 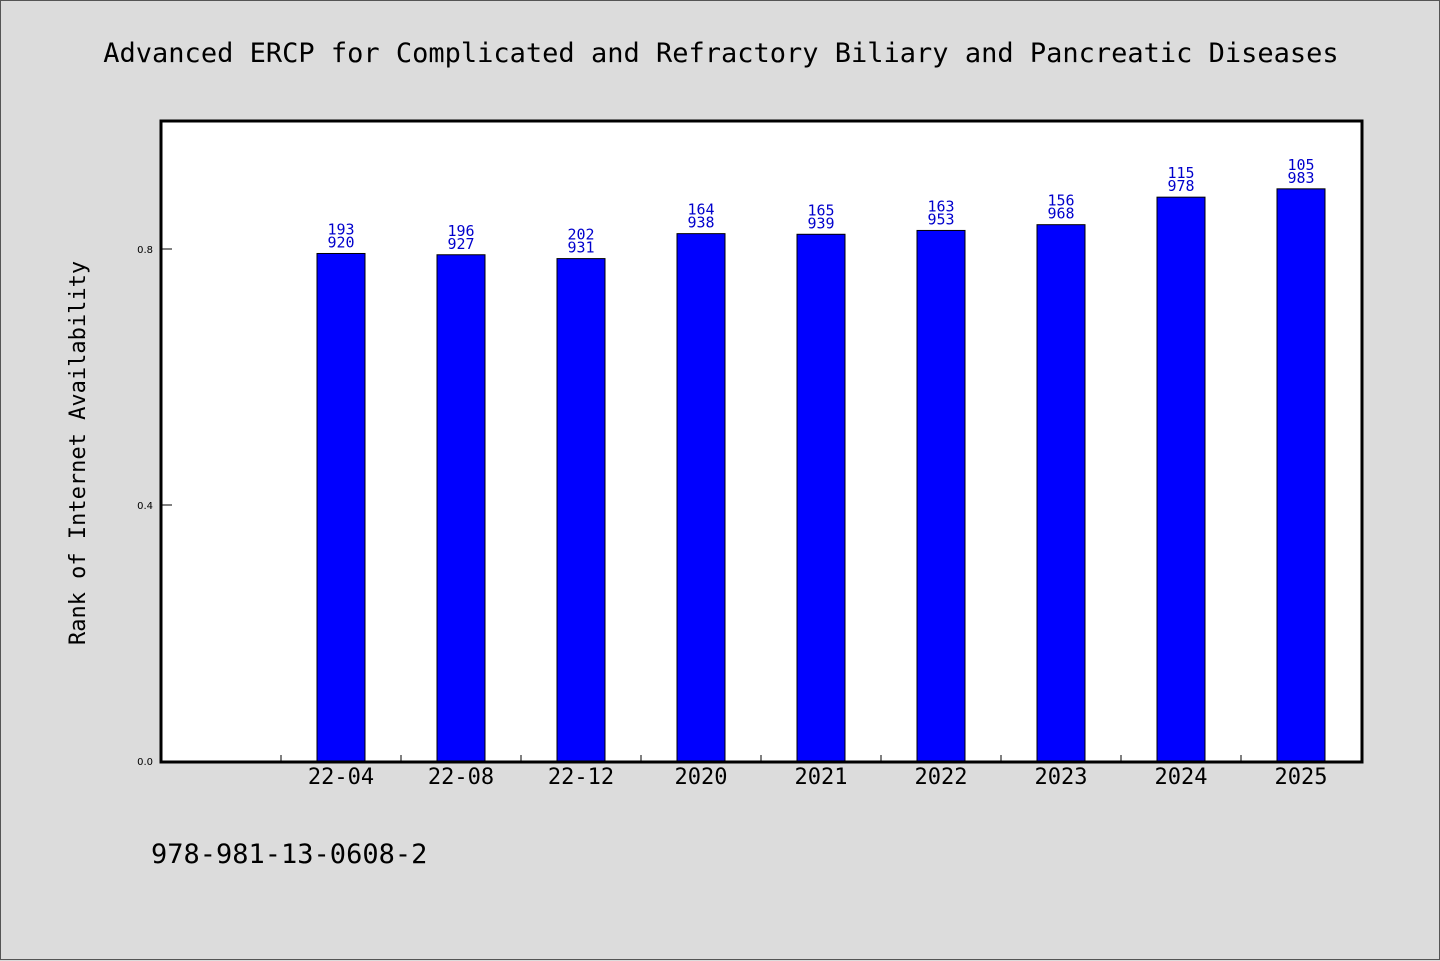 What do you see at coordinates (145, 762) in the screenshot?
I see `y-tick-label: 0.0` at bounding box center [145, 762].